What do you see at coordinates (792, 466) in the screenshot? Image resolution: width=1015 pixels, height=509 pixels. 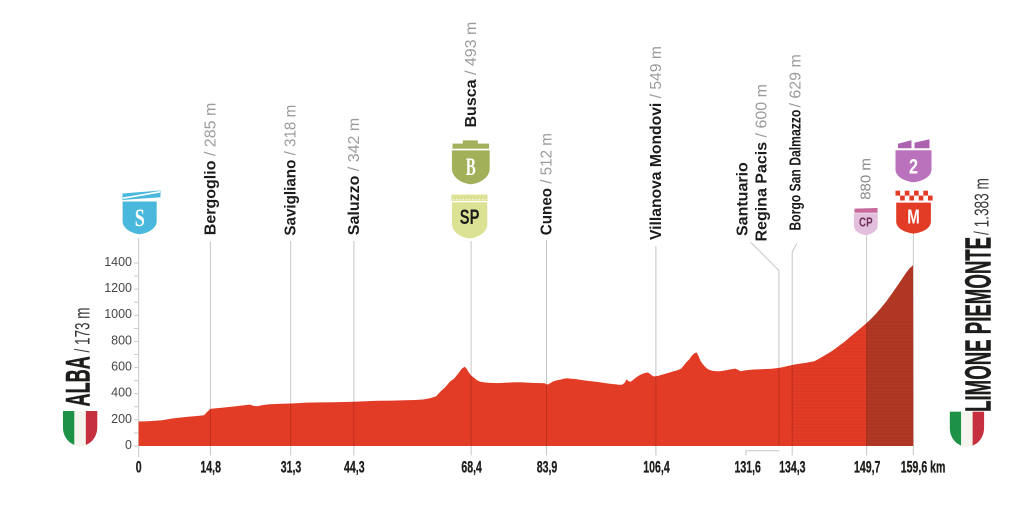 I see `svg-text: 134,3` at bounding box center [792, 466].